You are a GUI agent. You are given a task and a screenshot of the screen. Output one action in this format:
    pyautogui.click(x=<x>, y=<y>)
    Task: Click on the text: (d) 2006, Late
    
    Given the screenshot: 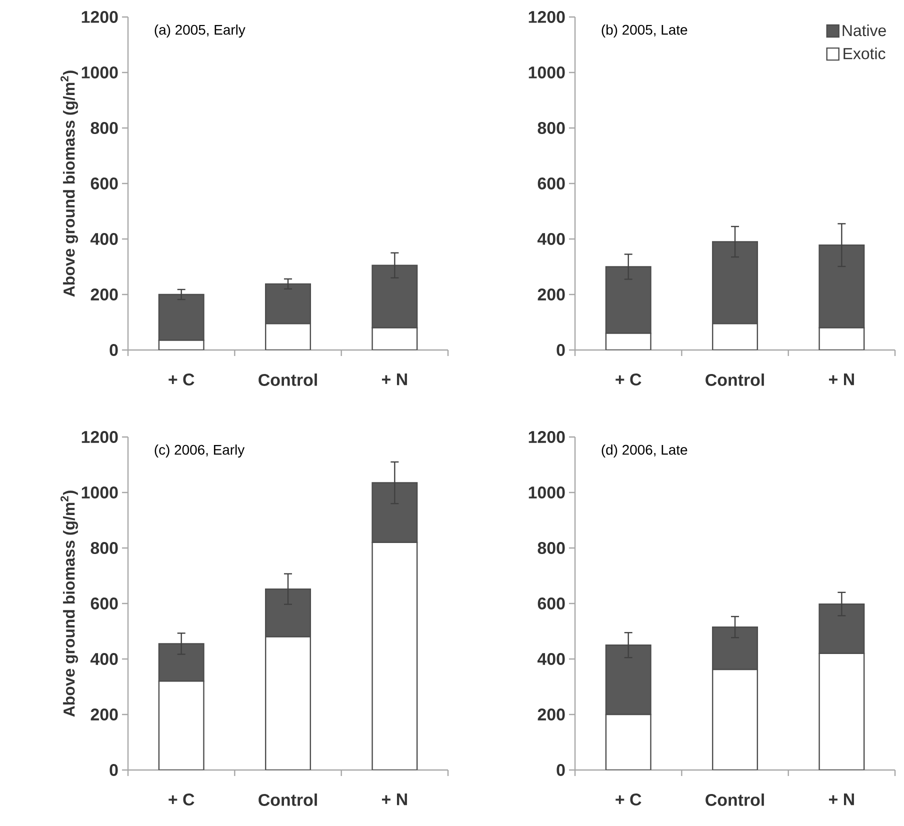 What is the action you would take?
    pyautogui.click(x=645, y=451)
    